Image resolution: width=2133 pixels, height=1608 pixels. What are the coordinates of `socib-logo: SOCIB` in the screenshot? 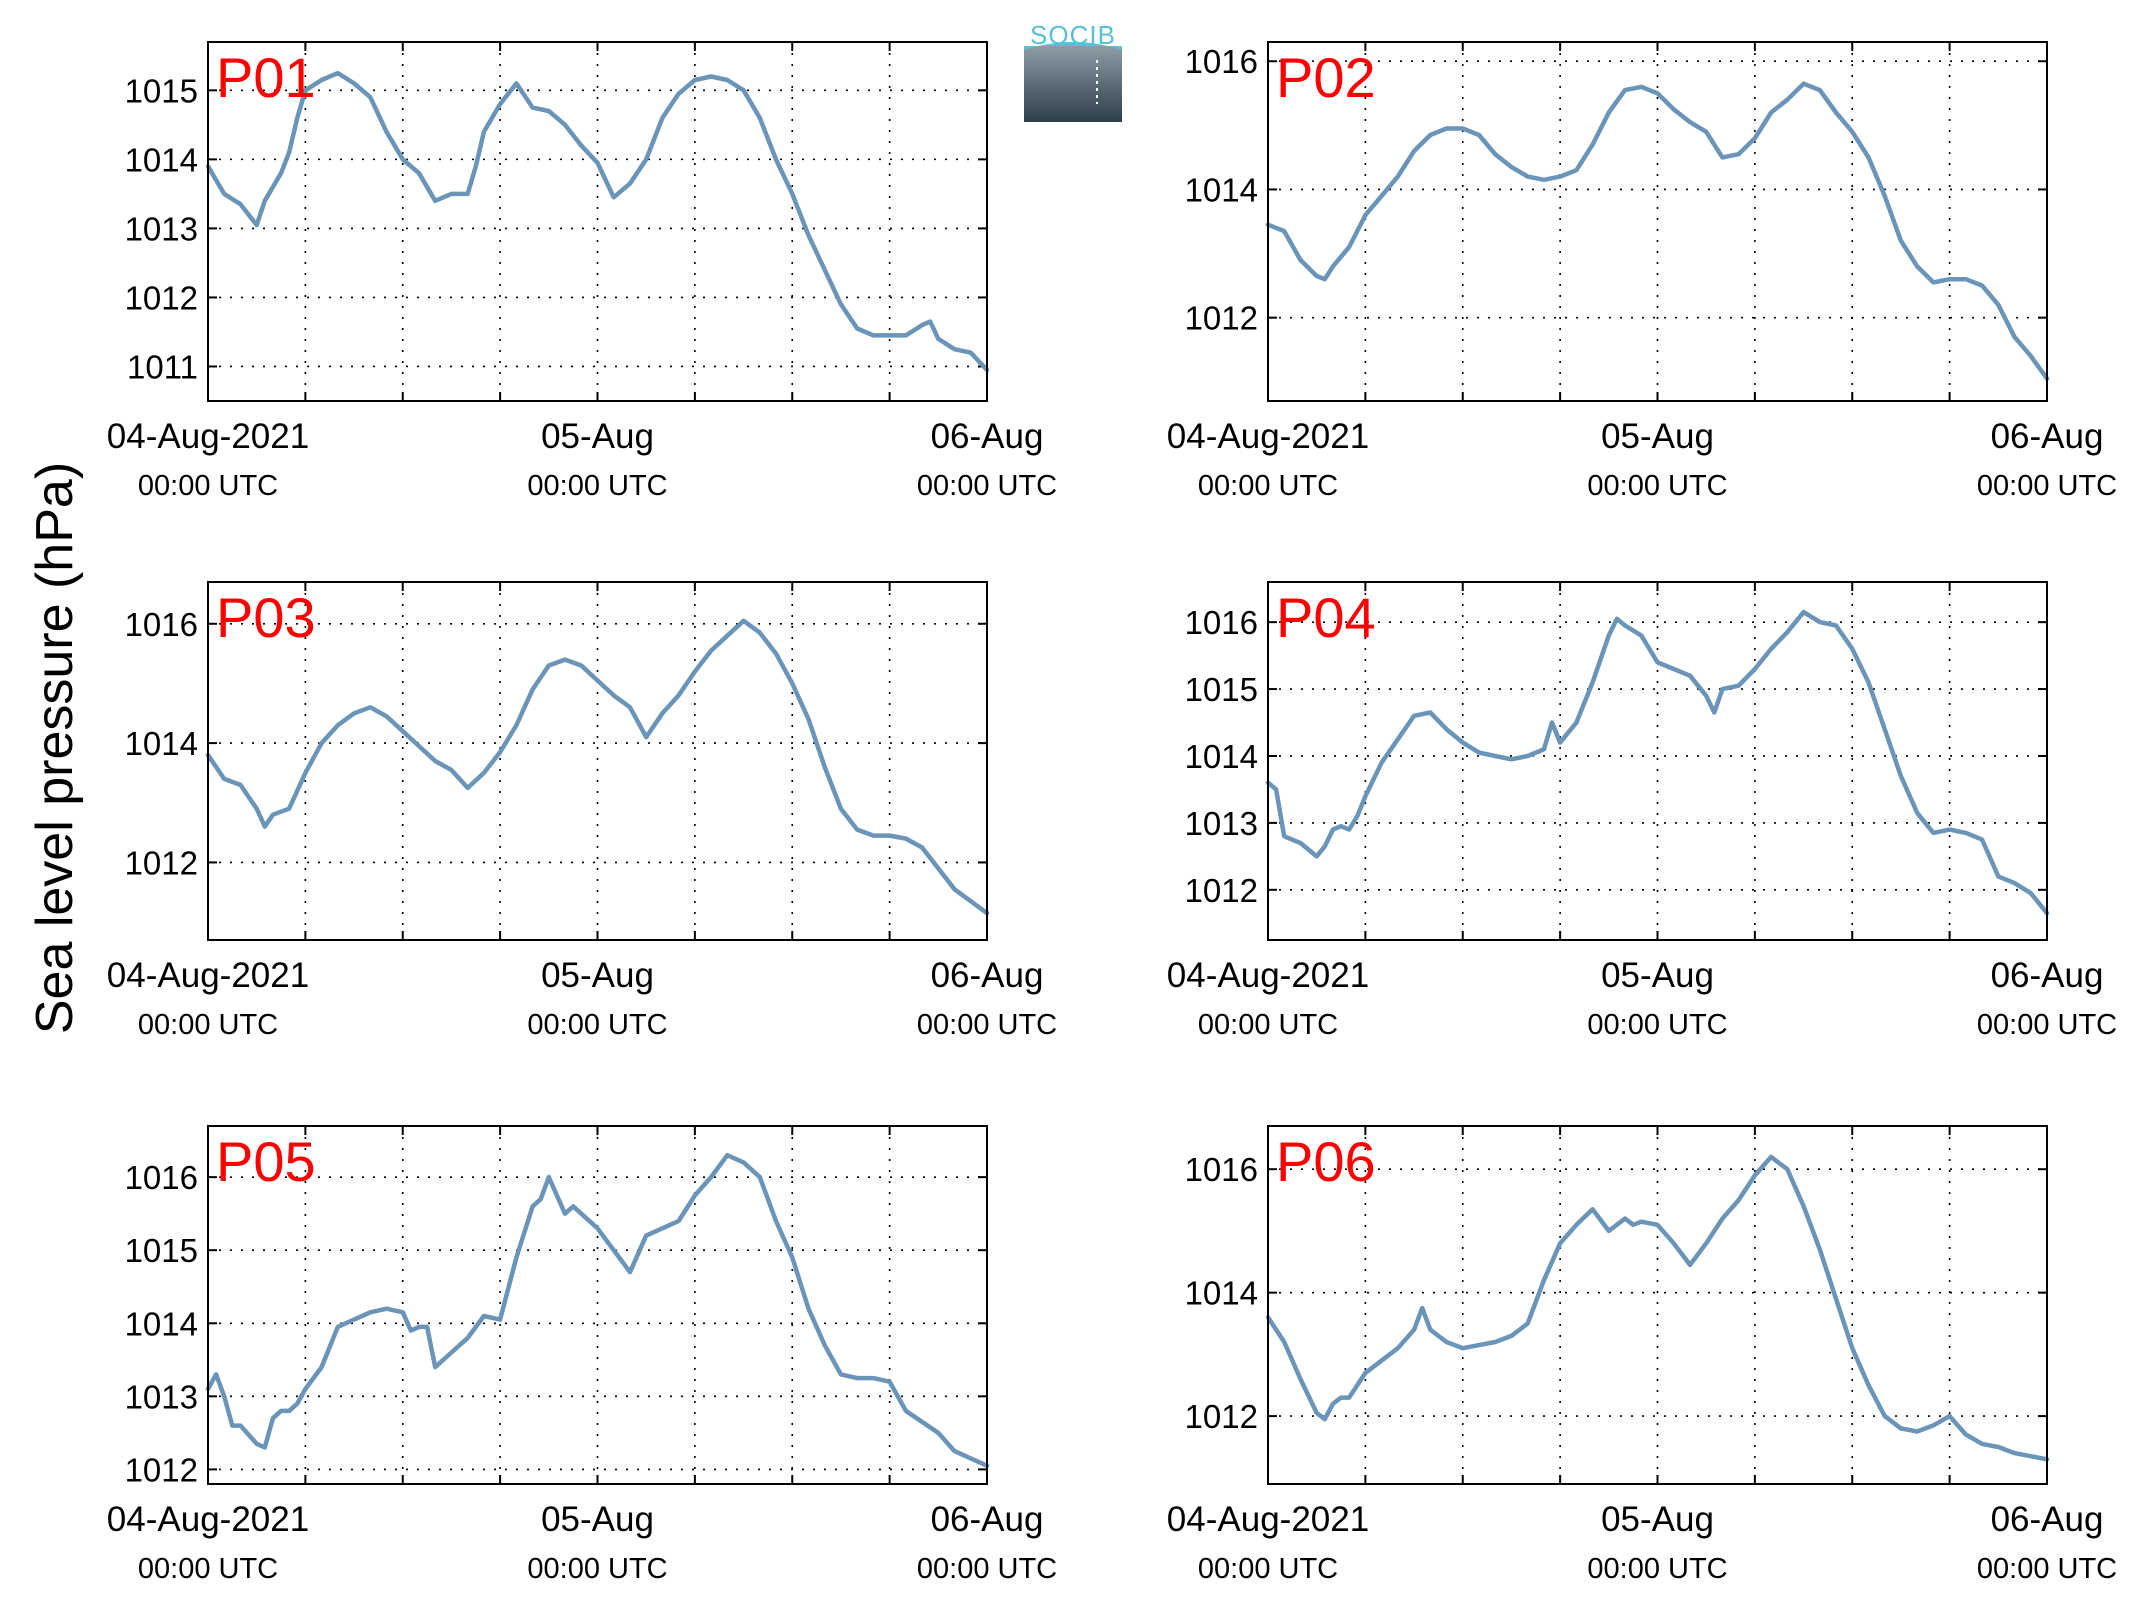 It's located at (1073, 71).